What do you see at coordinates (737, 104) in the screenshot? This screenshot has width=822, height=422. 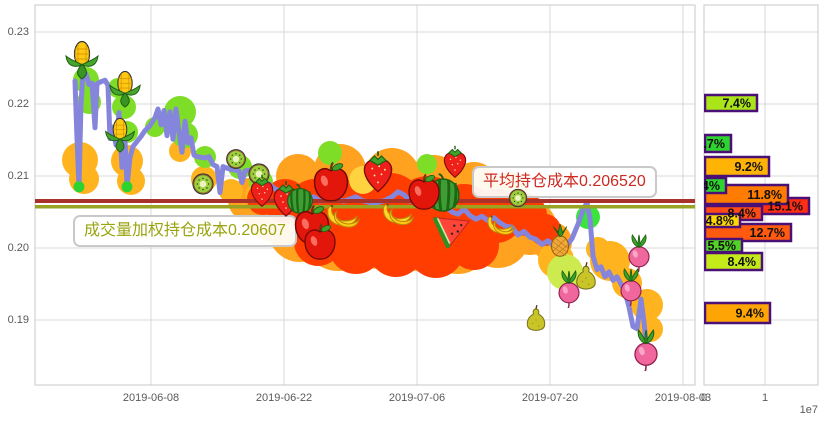 I see `volume-bar-label: 7.4%` at bounding box center [737, 104].